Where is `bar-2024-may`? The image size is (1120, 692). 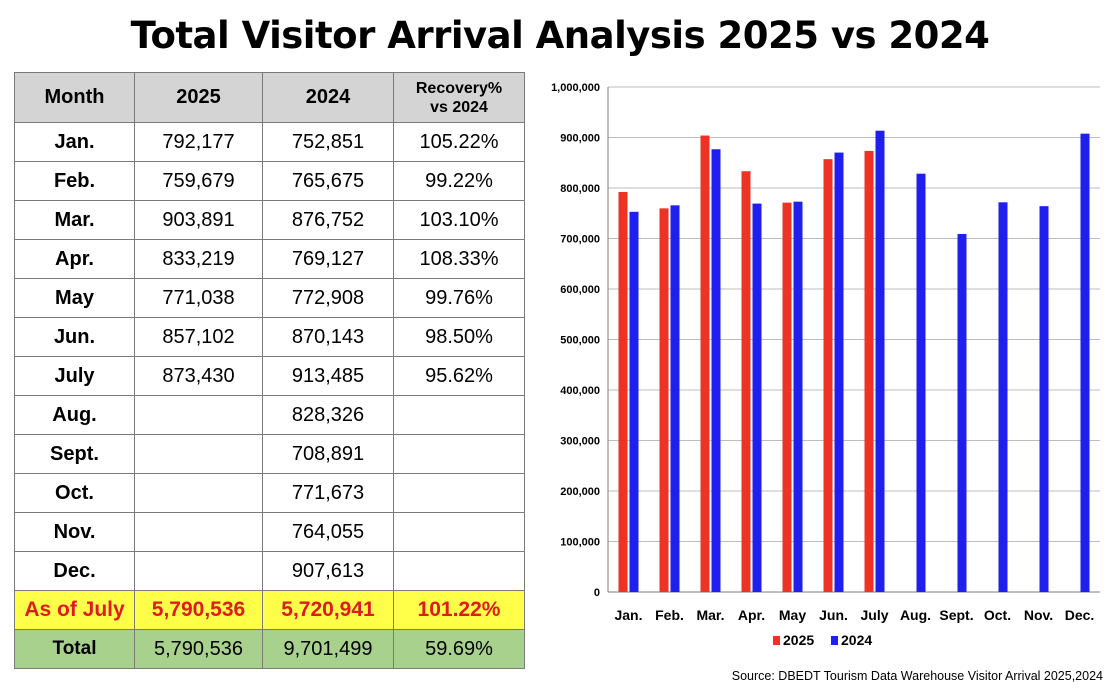
bar-2024-may is located at coordinates (798, 396).